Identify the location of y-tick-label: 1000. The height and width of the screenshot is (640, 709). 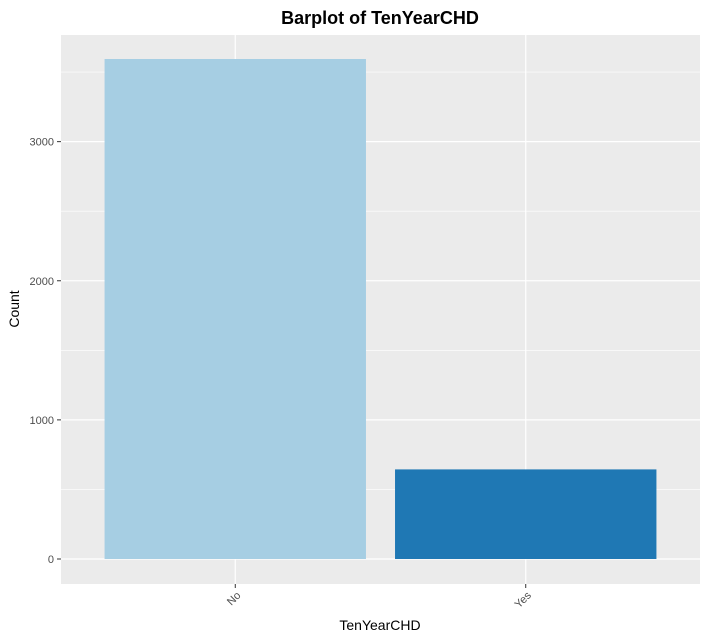
(42, 421).